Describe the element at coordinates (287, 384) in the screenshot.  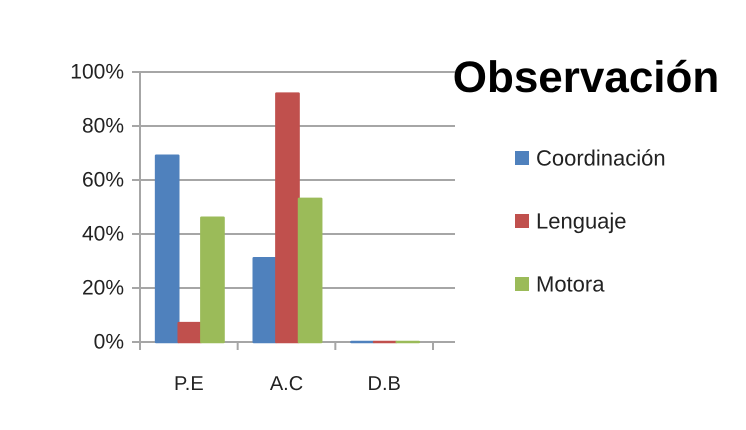
I see `x-tick-label: A.C` at that location.